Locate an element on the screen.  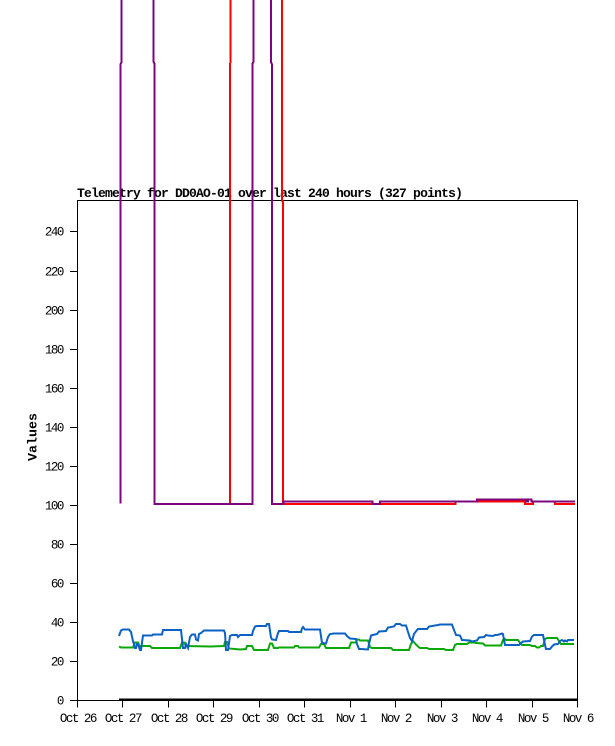
svg-text: Oct 31 is located at coordinates (305, 719).